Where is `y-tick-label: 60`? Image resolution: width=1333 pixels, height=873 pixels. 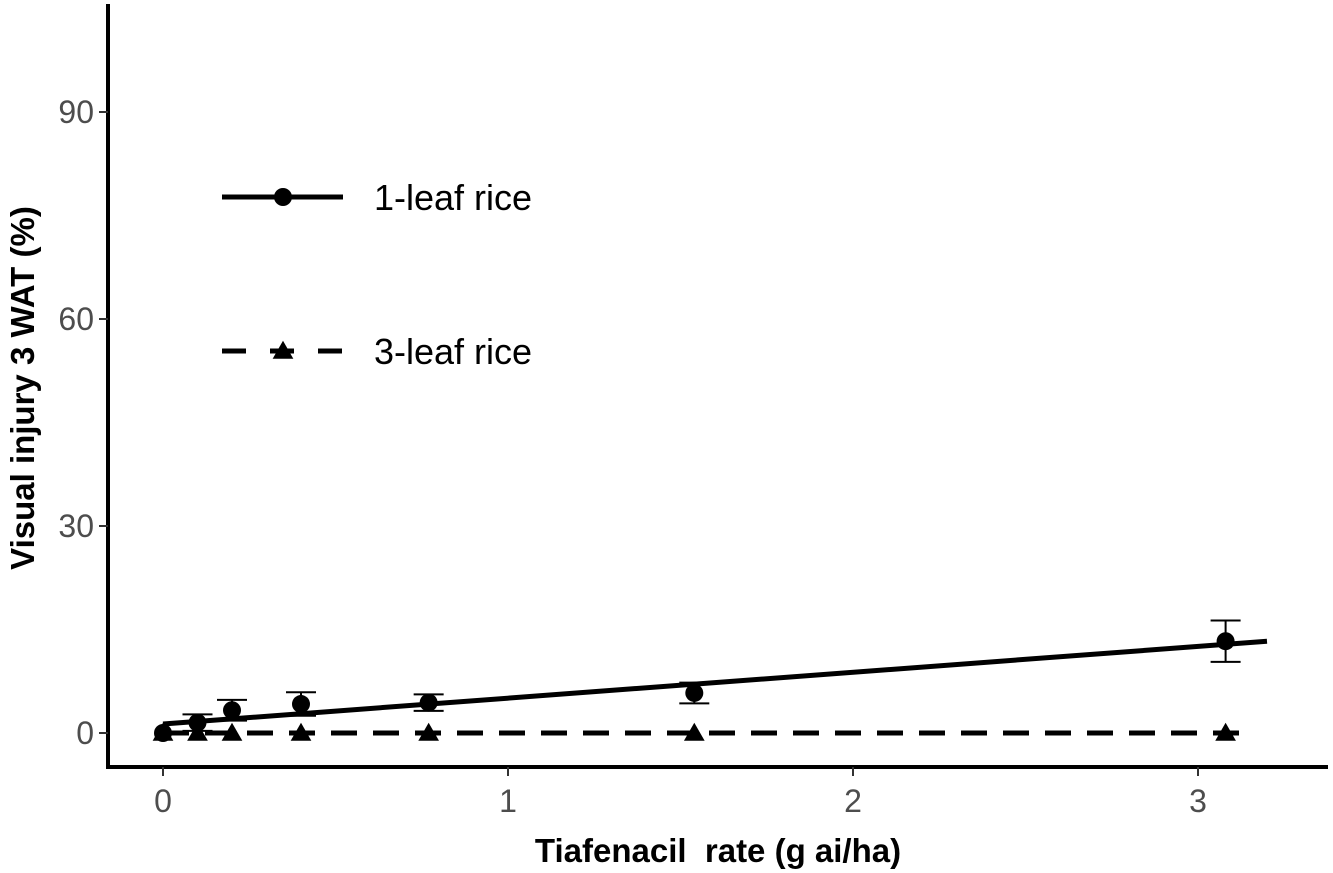
y-tick-label: 60 is located at coordinates (76, 319).